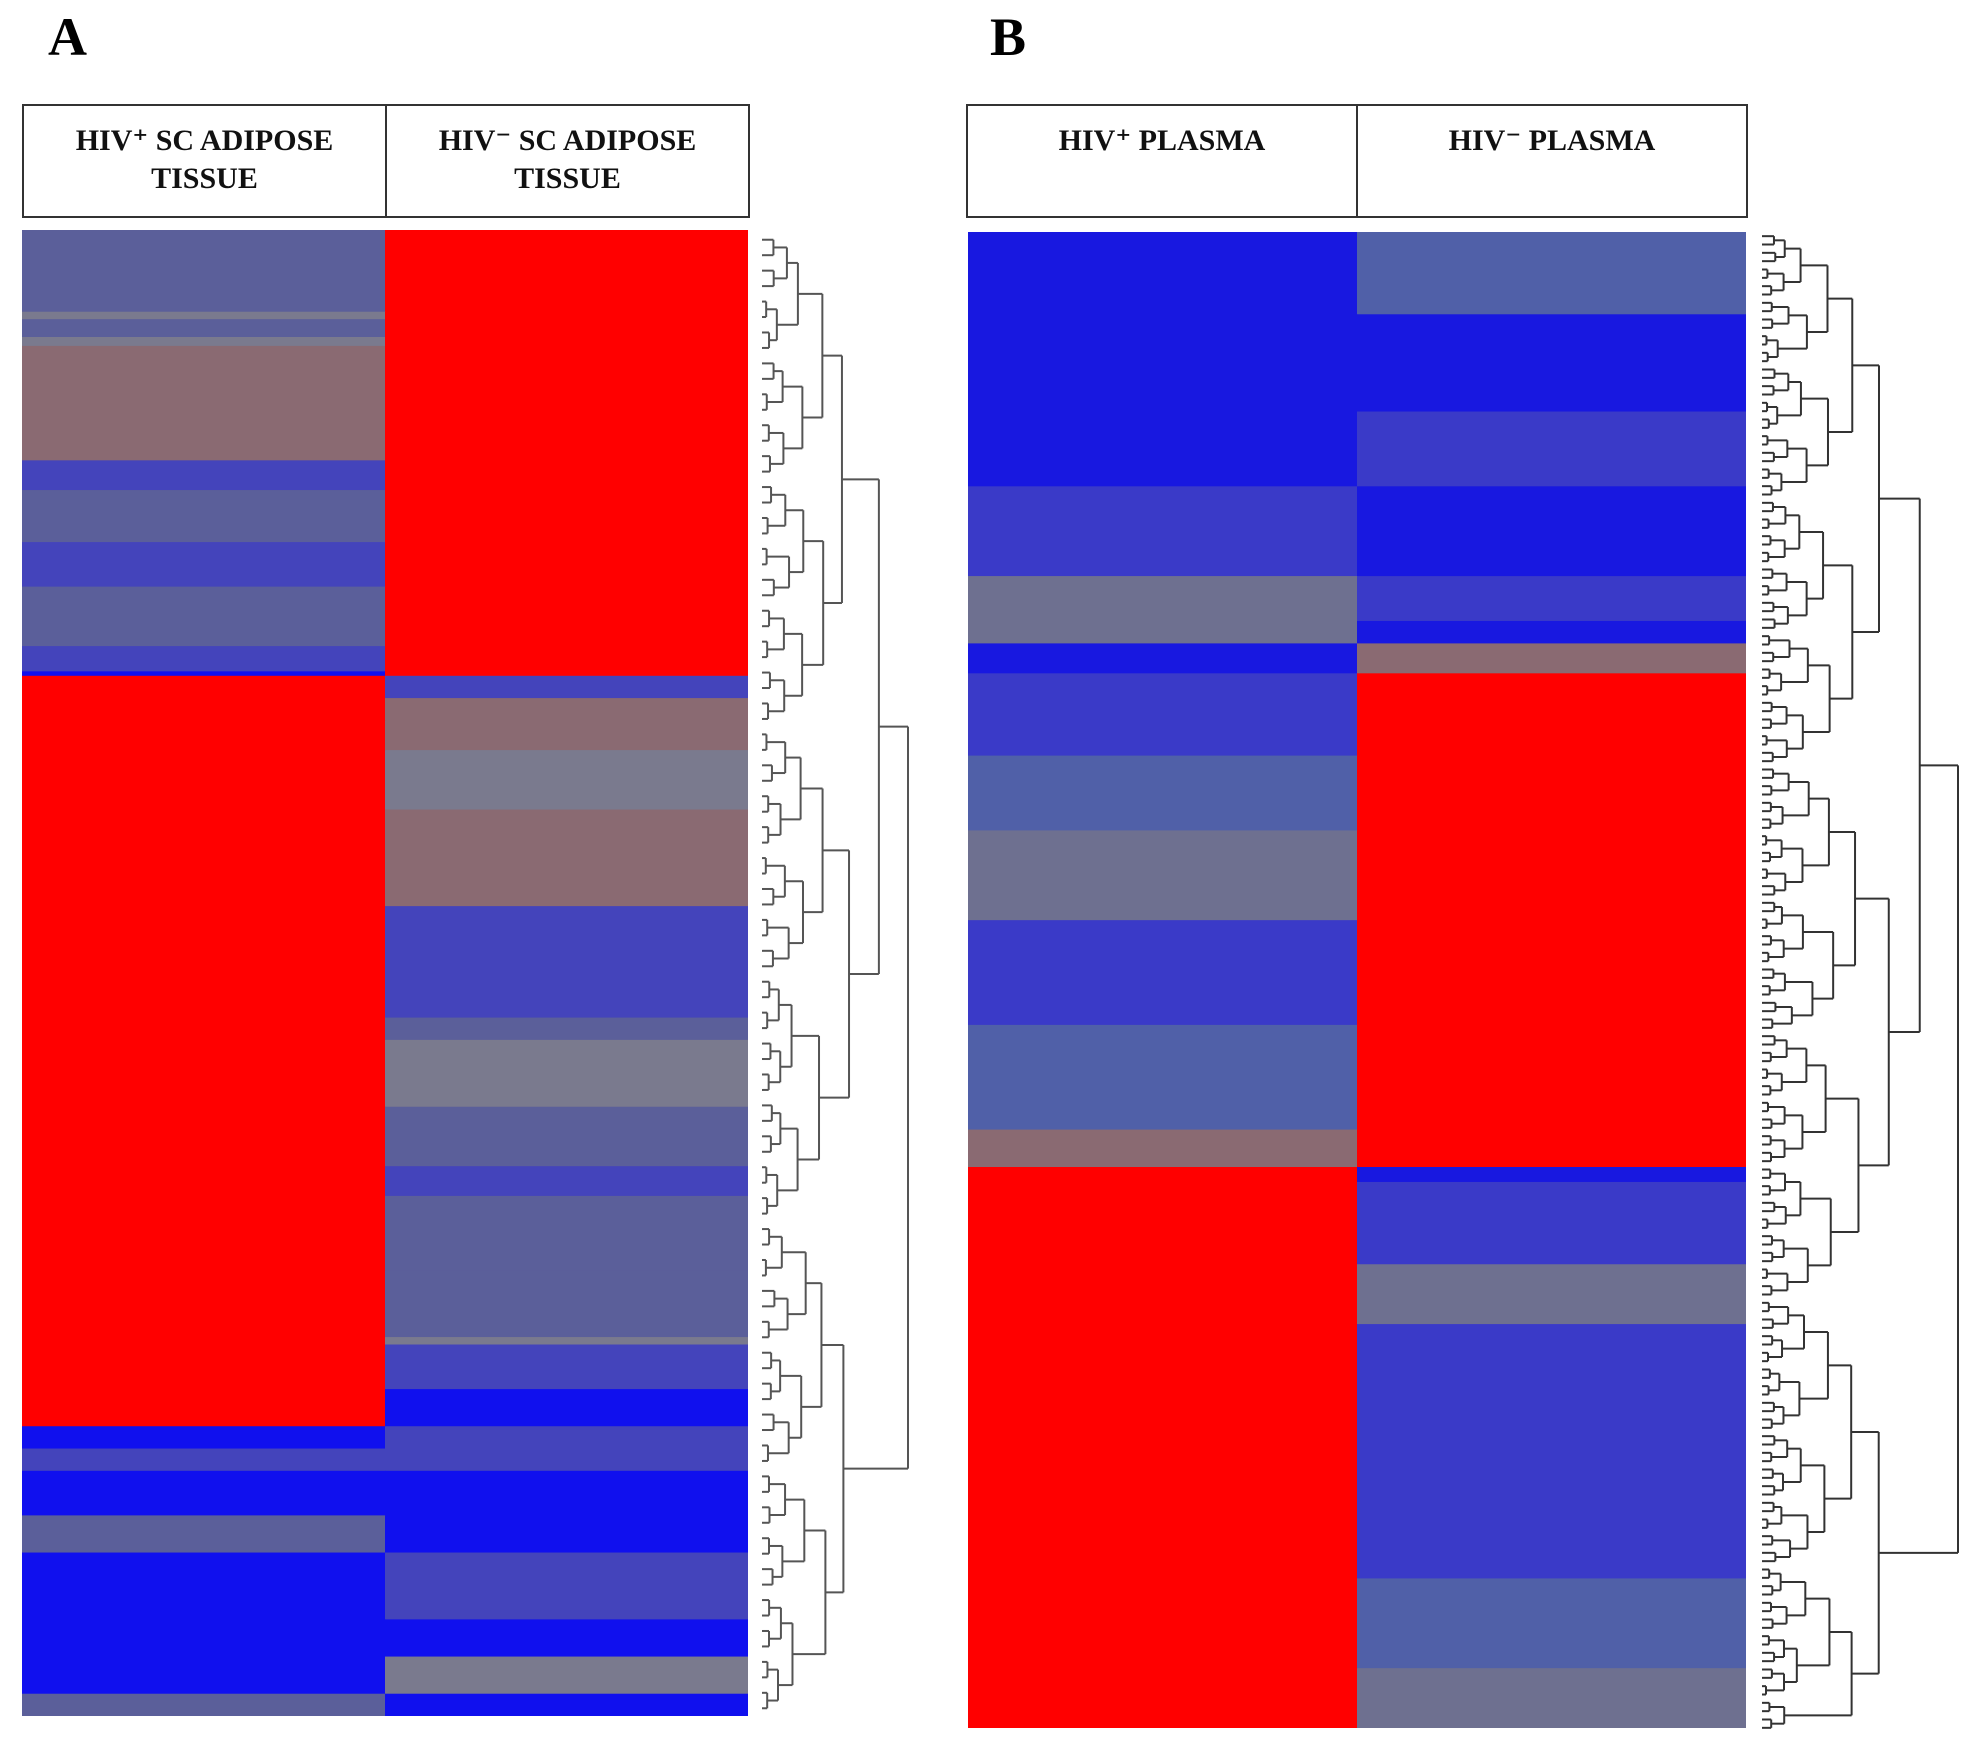 This screenshot has height=1743, width=1963. Describe the element at coordinates (1551, 161) in the screenshot. I see `column-header-hiv-negative-plasma: HIV⁻ PLASMA` at that location.